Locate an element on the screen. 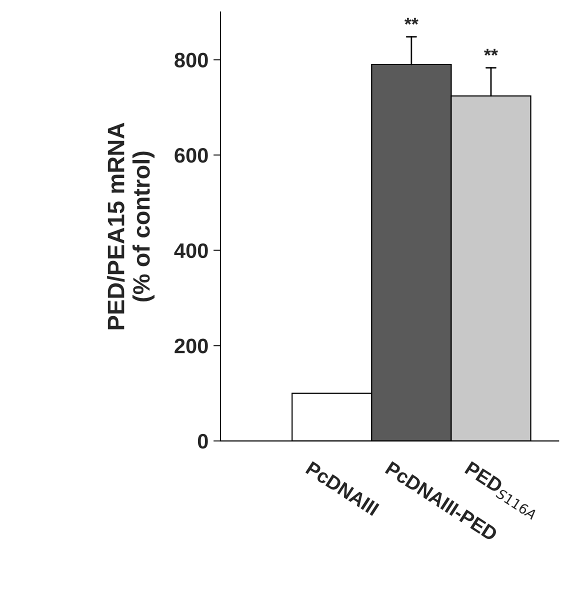  y-tick-label: 0 is located at coordinates (203, 441).